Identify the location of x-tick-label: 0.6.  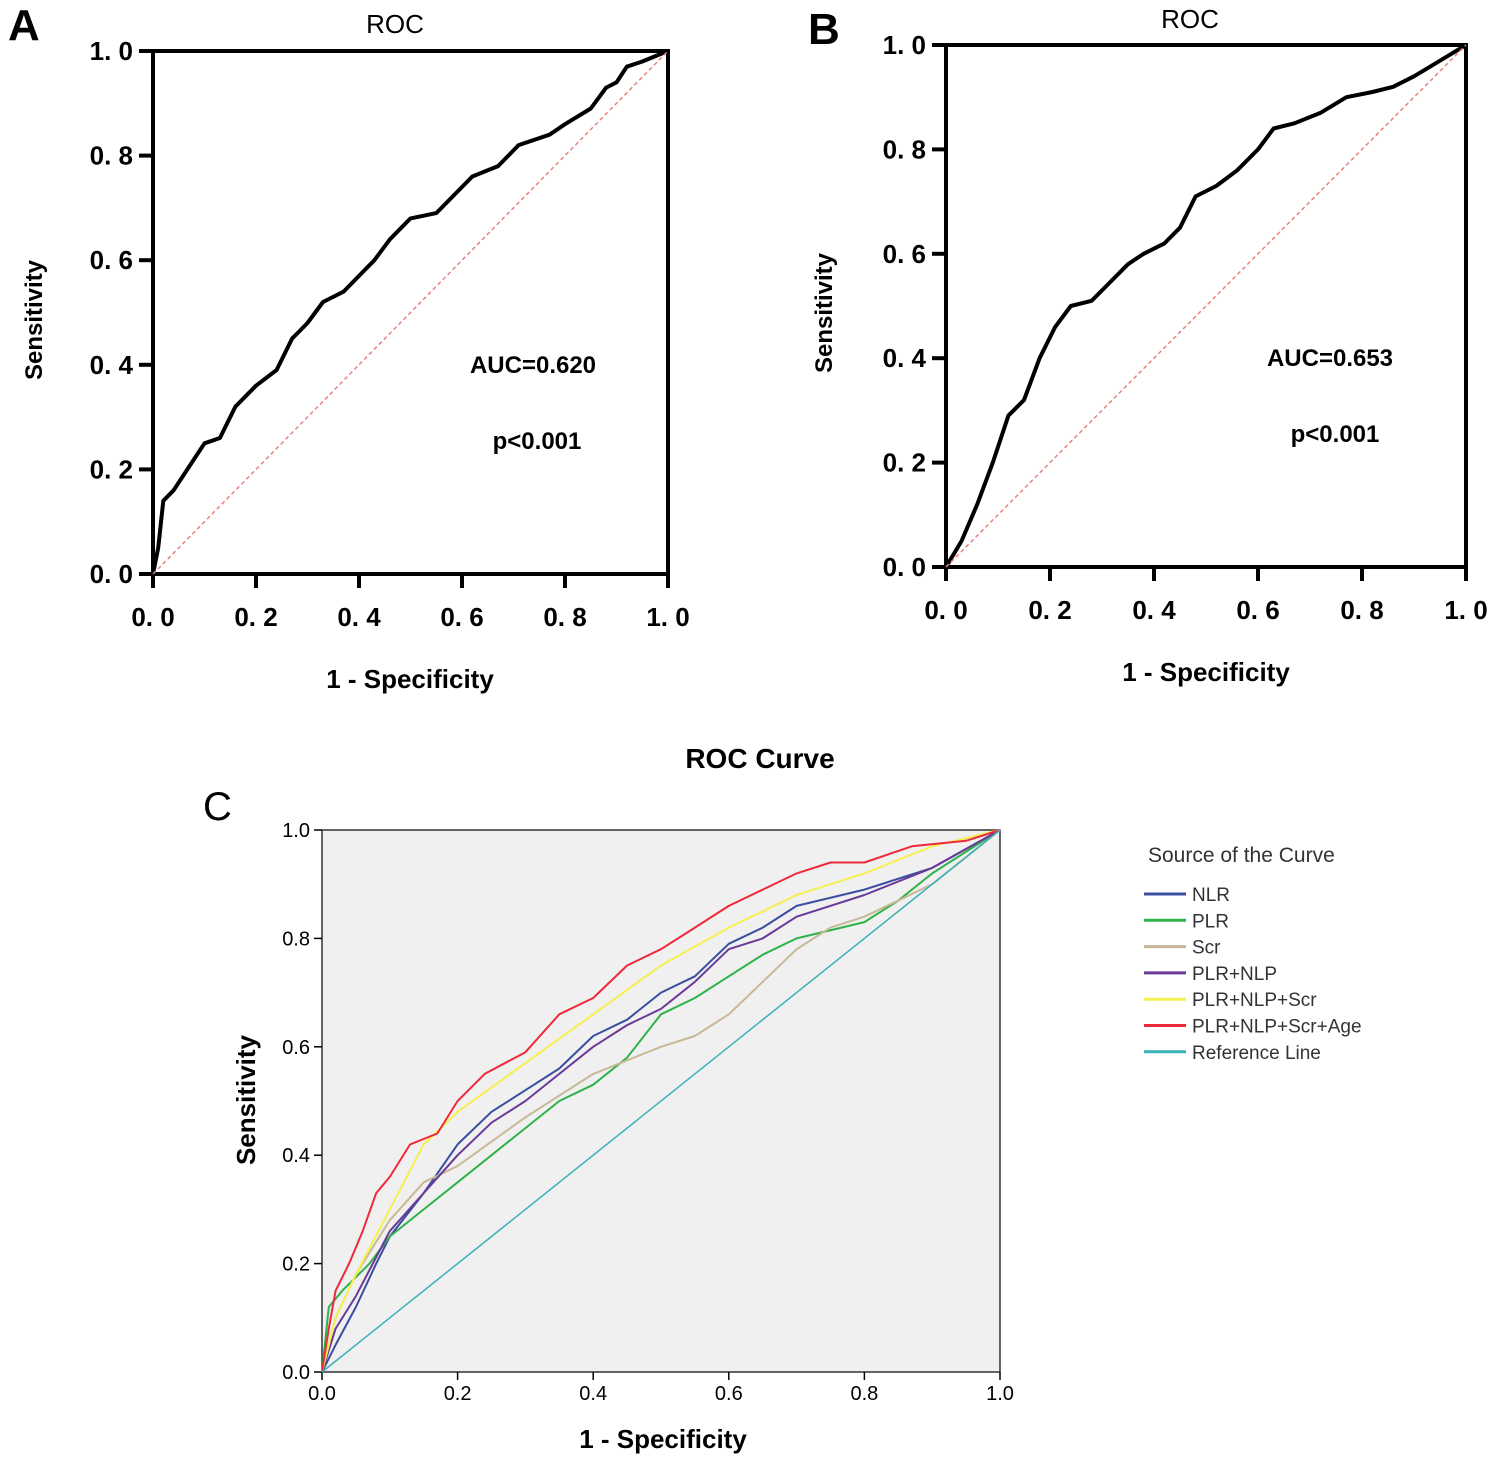
(729, 1394).